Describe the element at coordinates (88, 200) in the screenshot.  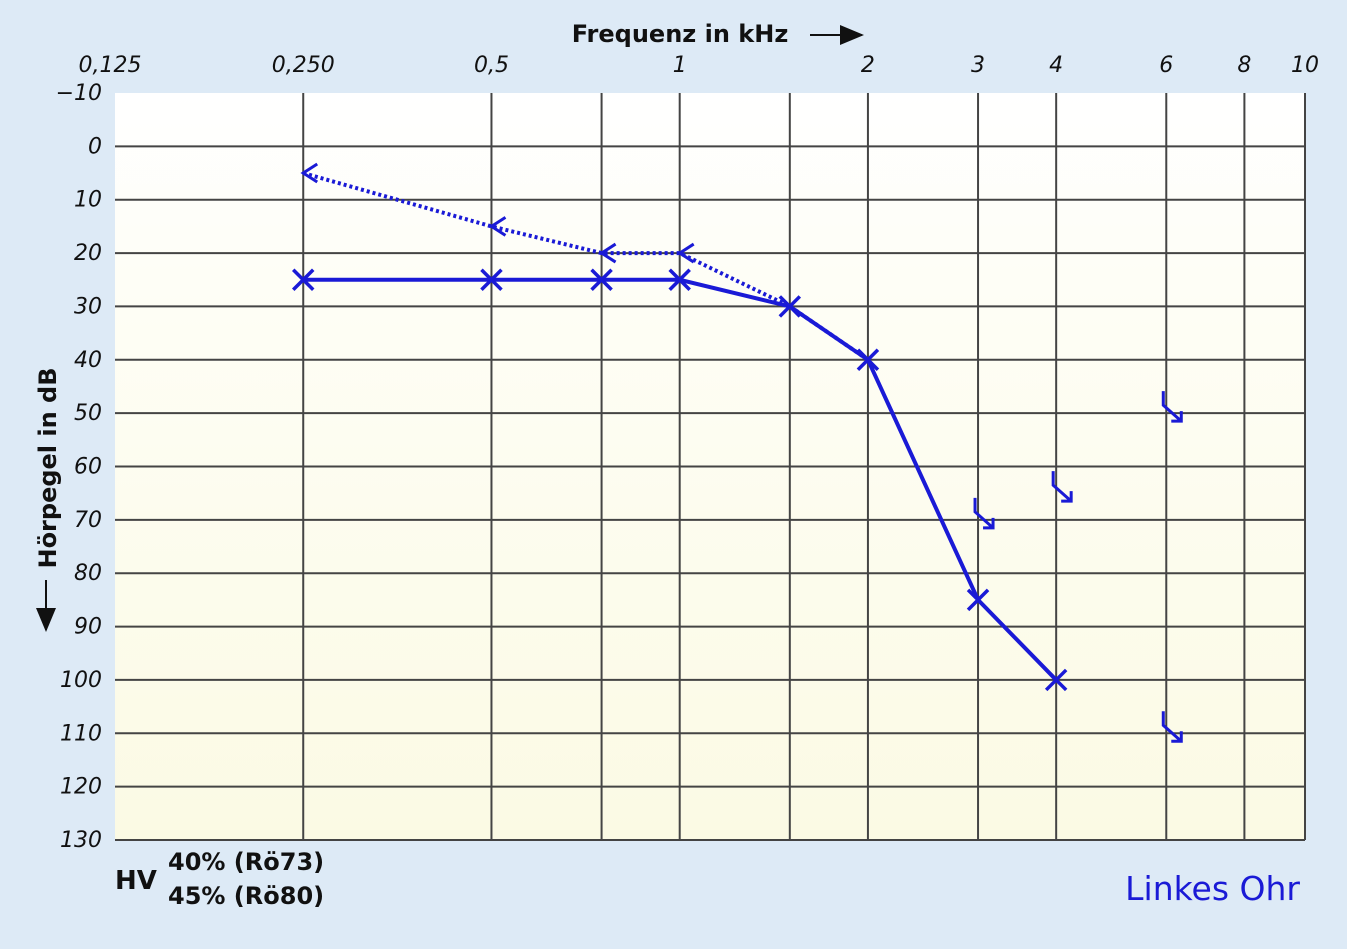
I see `y-tick-label: 10` at that location.